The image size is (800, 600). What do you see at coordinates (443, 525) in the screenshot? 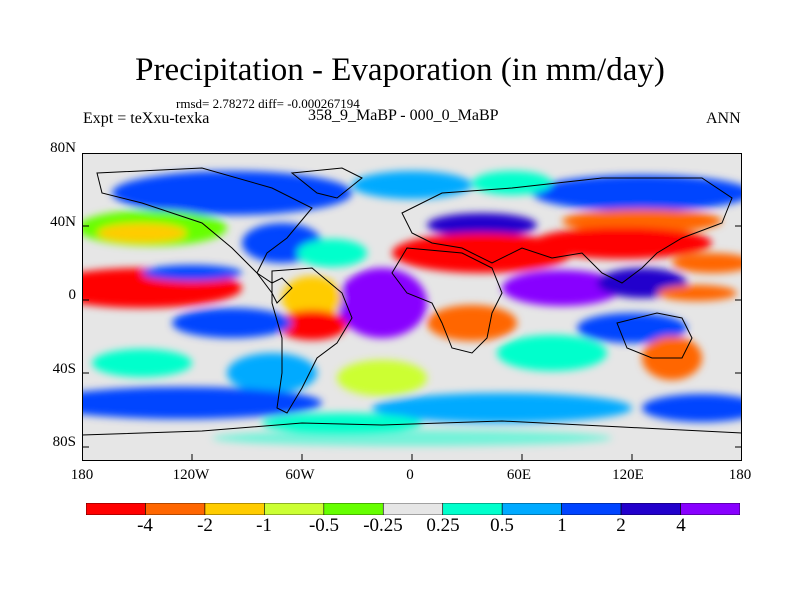
I see `colorbar-label: 0.25` at bounding box center [443, 525].